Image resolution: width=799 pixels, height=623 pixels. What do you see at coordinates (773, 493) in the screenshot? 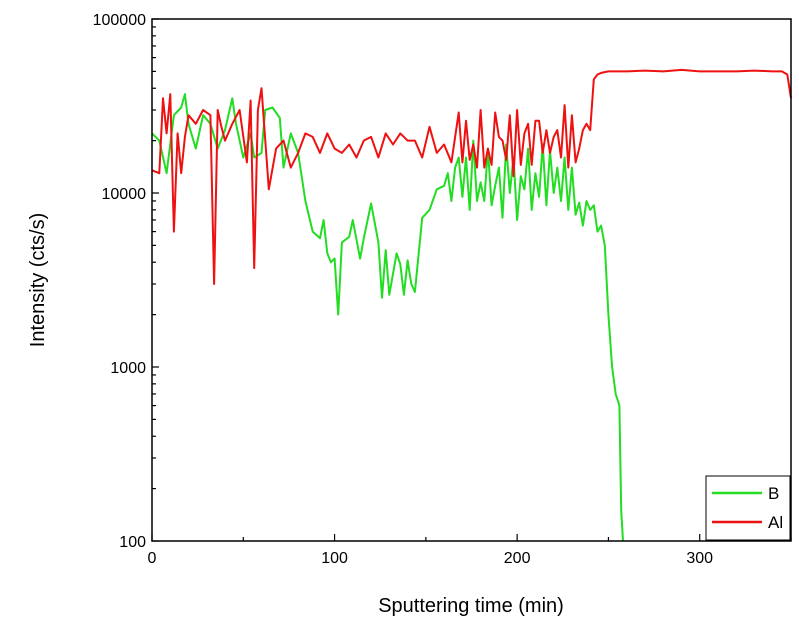
I see `legend-label-b: B` at bounding box center [773, 493].